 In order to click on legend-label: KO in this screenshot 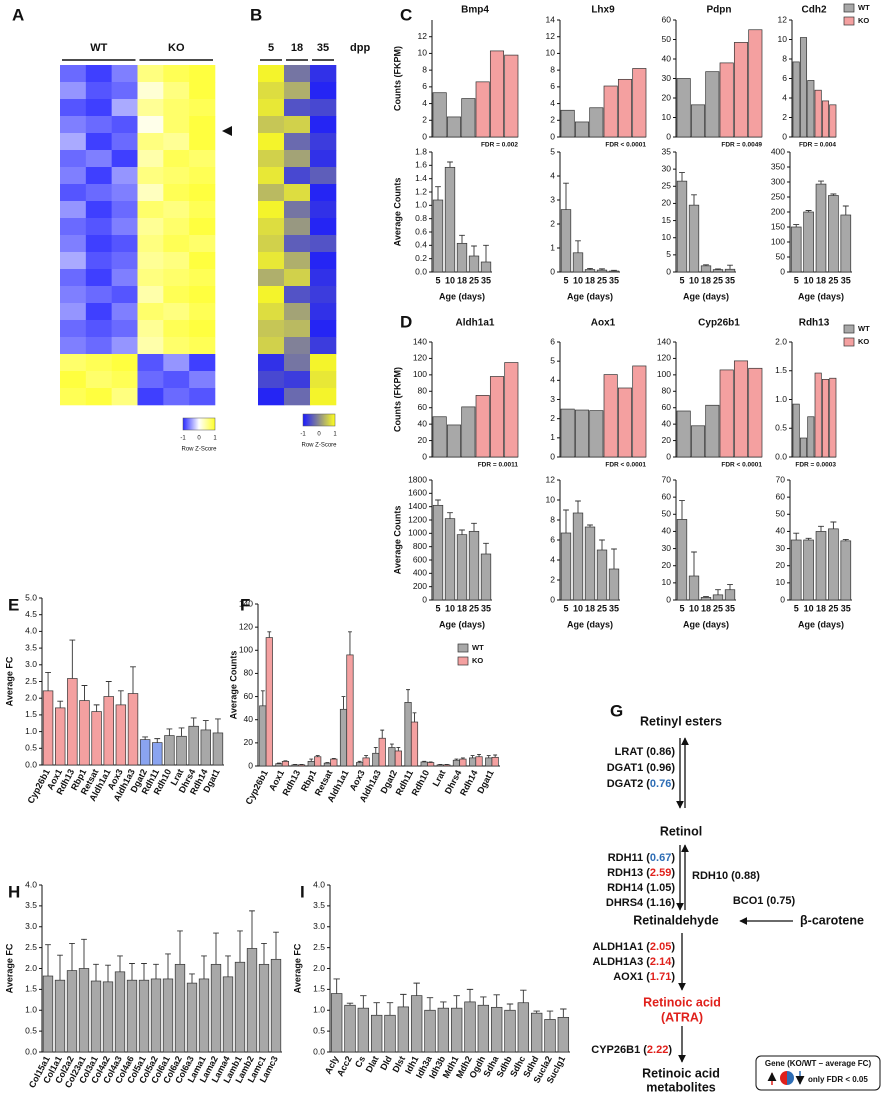, I will do `click(863, 20)`.